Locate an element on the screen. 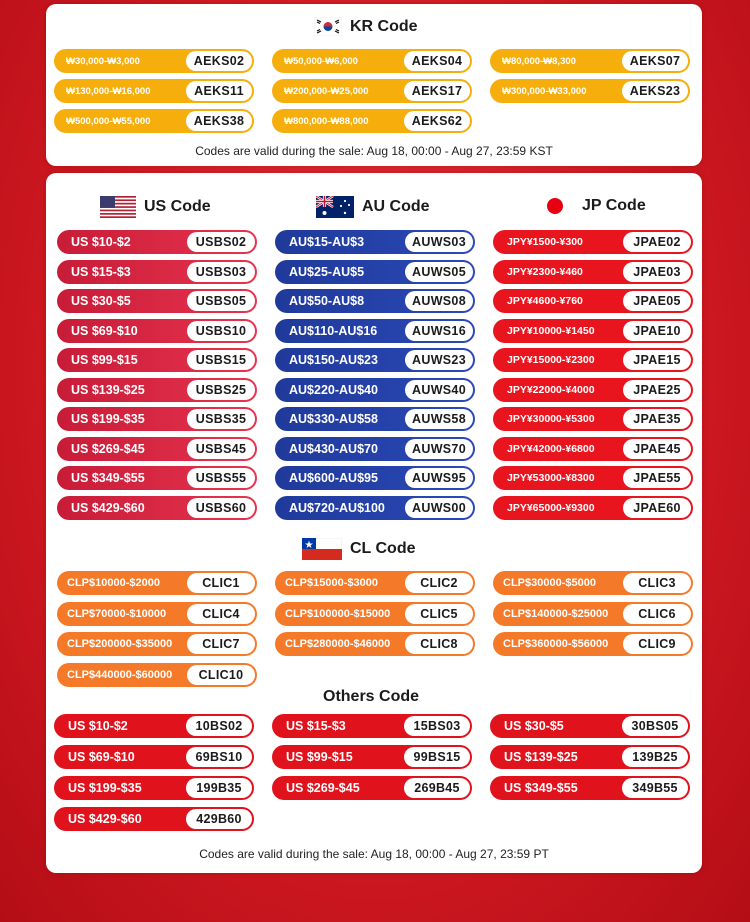  coupon-code-label: USBS45 is located at coordinates (221, 448).